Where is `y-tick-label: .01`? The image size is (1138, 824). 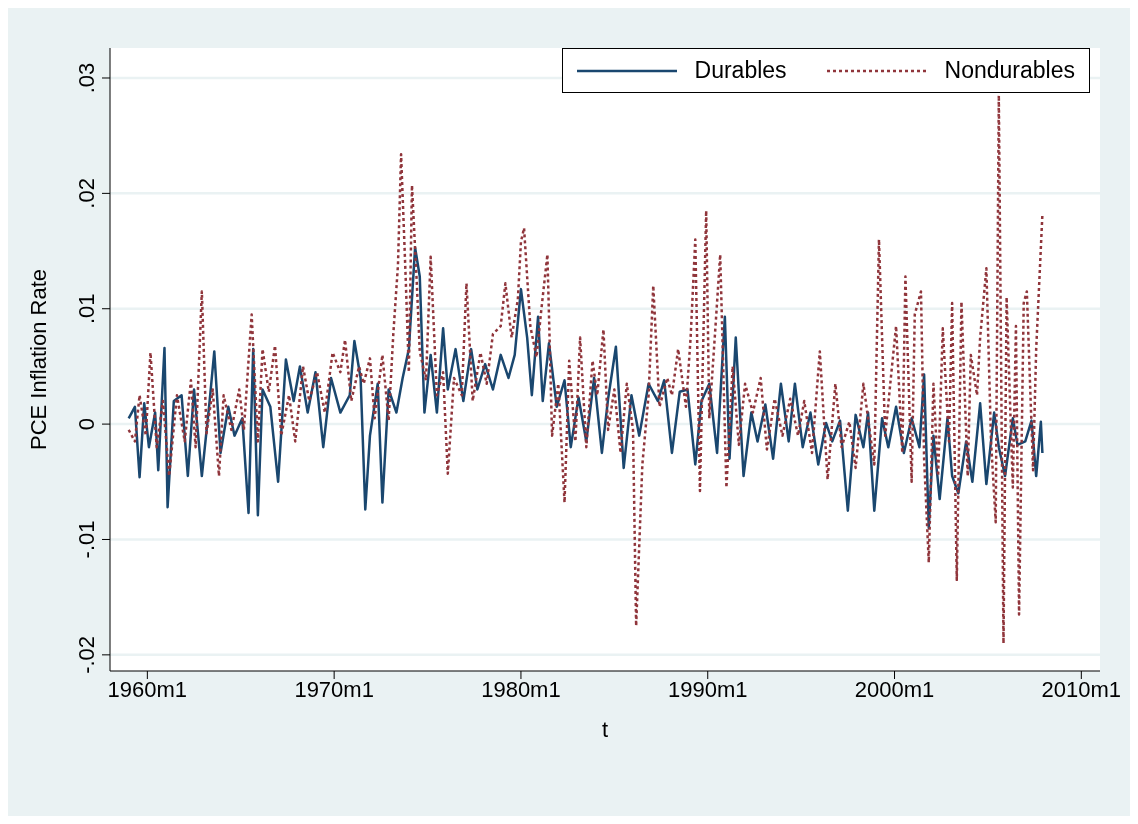
y-tick-label: .01 is located at coordinates (86, 309).